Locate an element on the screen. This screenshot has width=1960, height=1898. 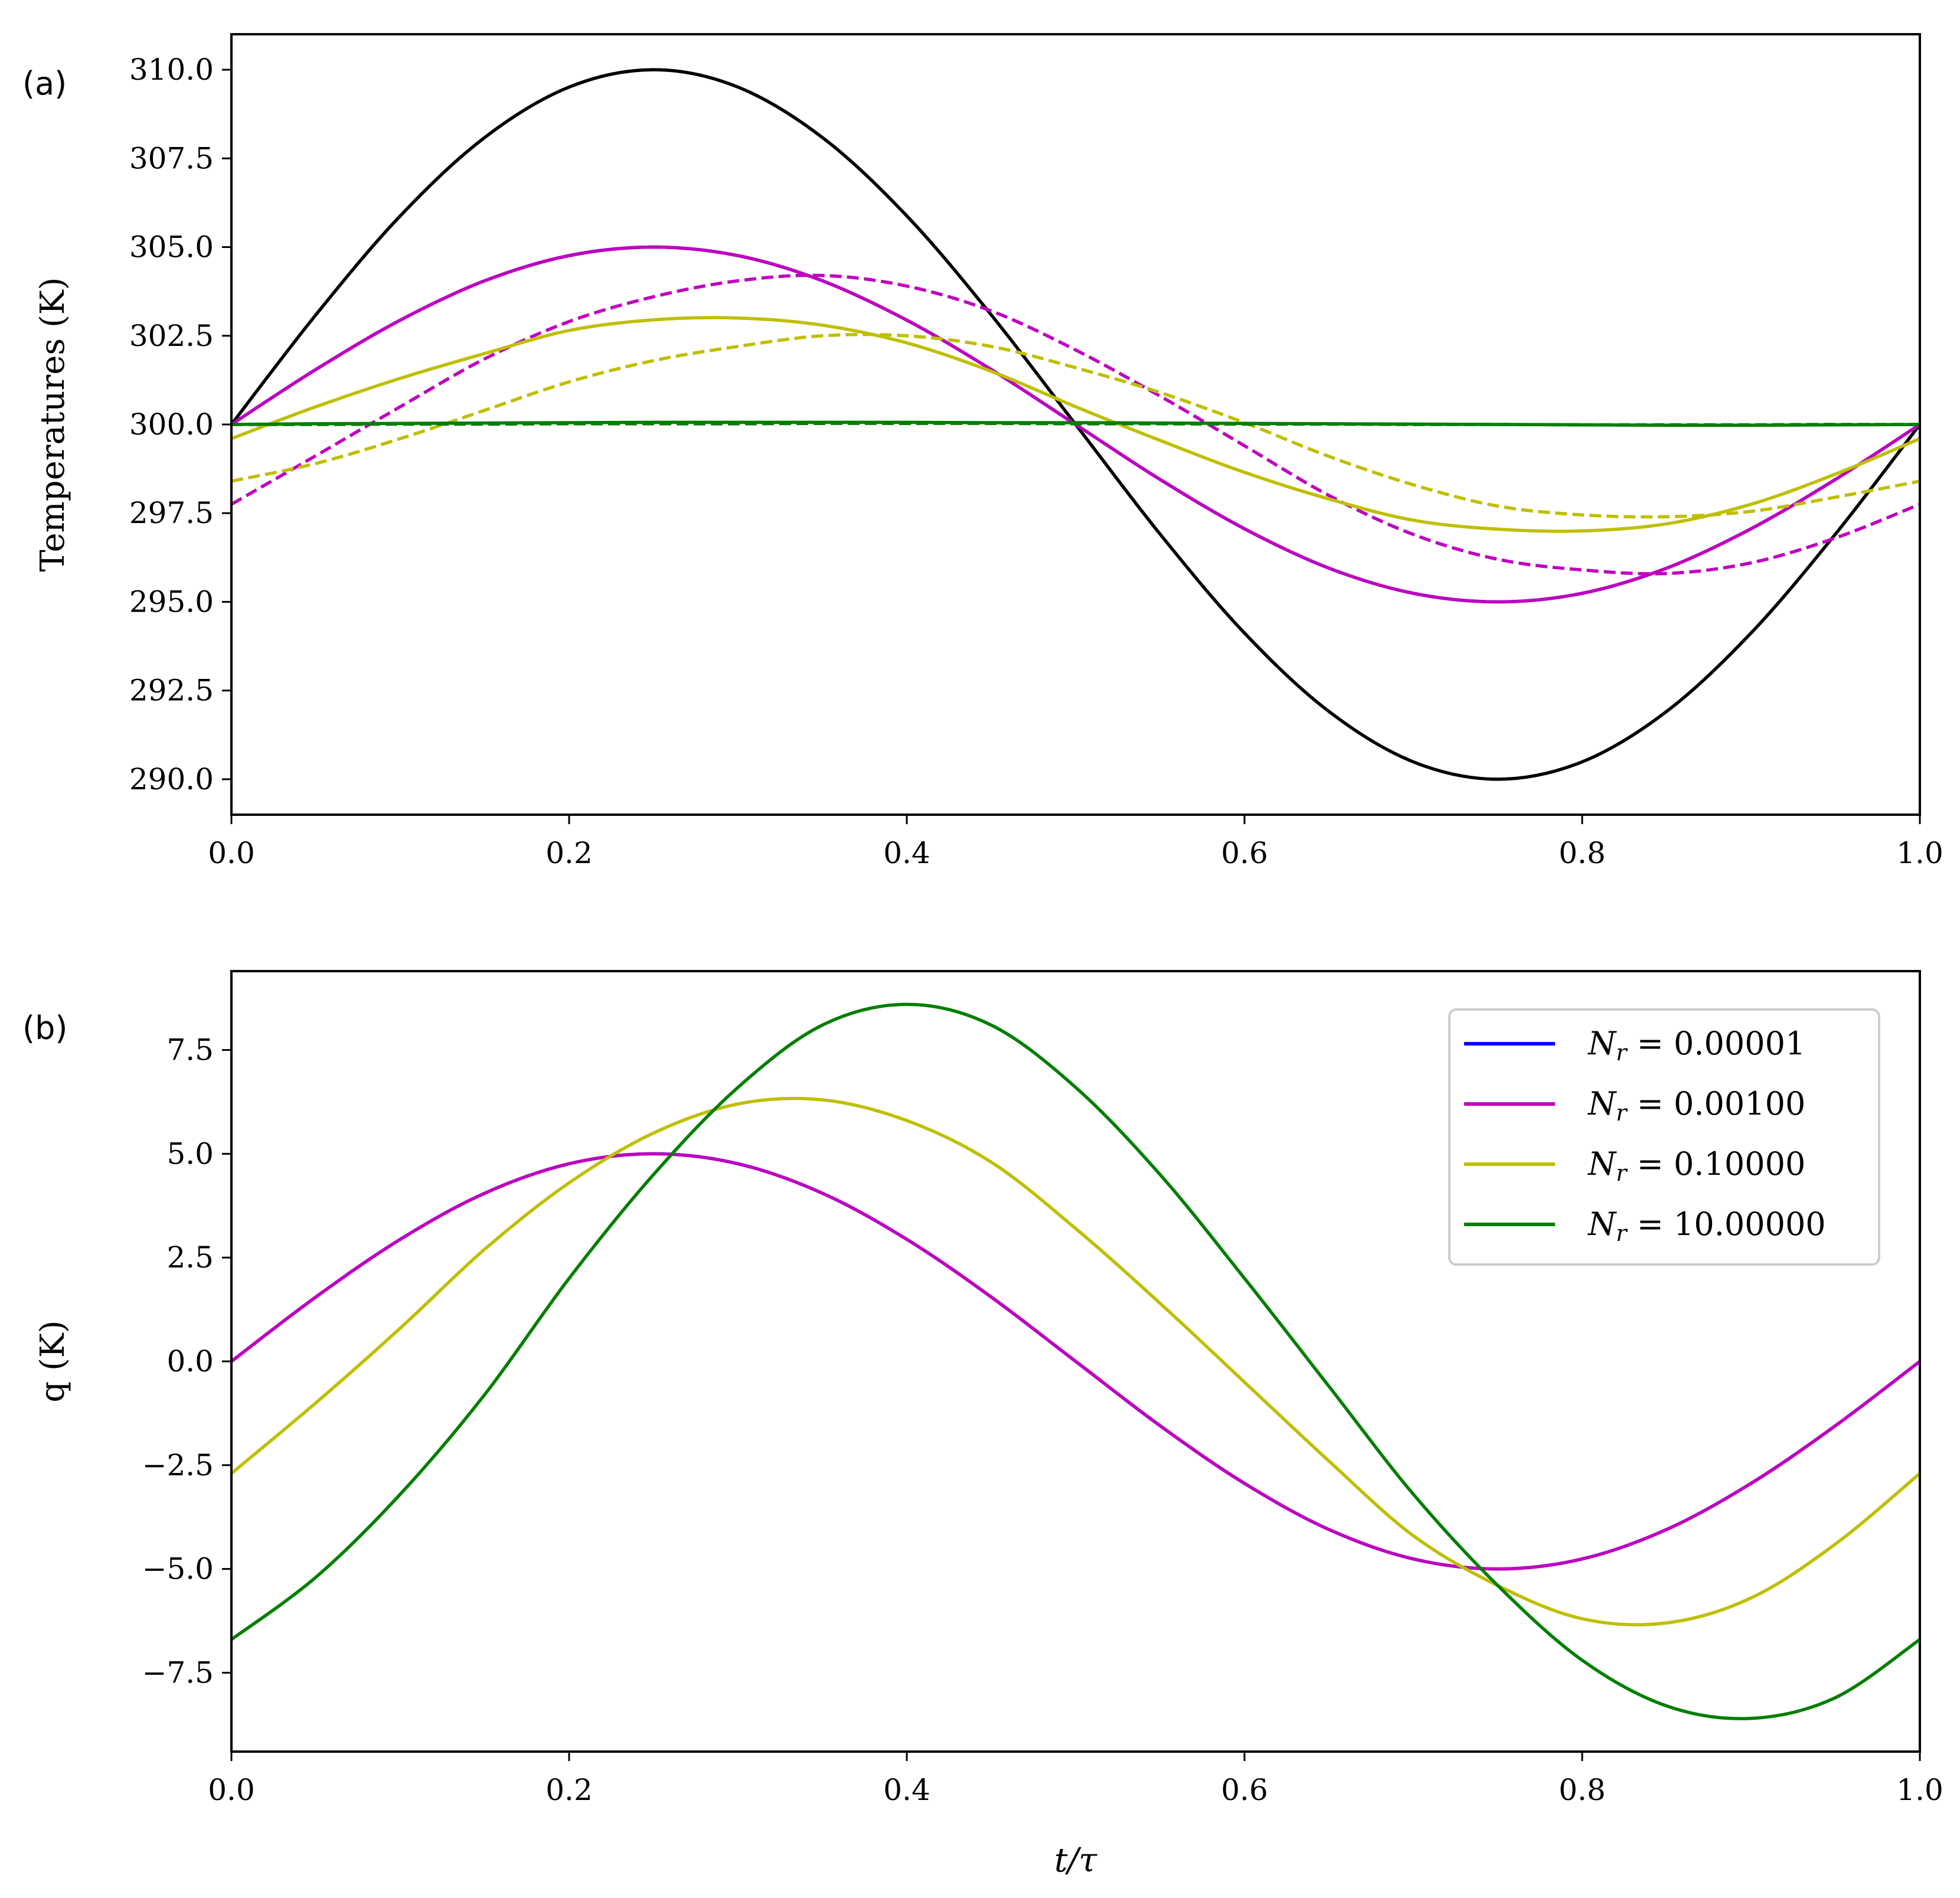
panel-a-y-axis-label: Temperatures (K) is located at coordinates (53, 424).